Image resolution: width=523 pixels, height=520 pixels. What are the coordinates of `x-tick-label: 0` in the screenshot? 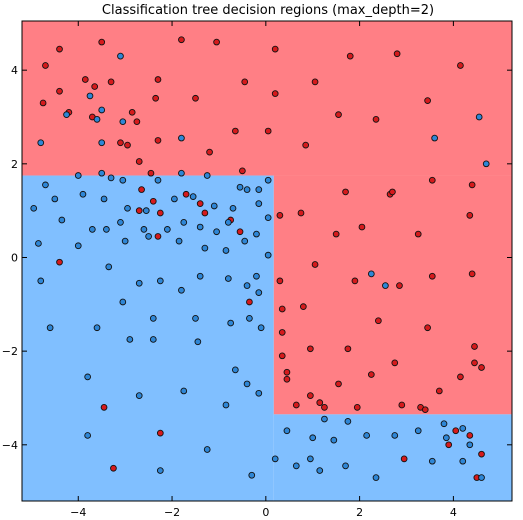 It's located at (265, 512).